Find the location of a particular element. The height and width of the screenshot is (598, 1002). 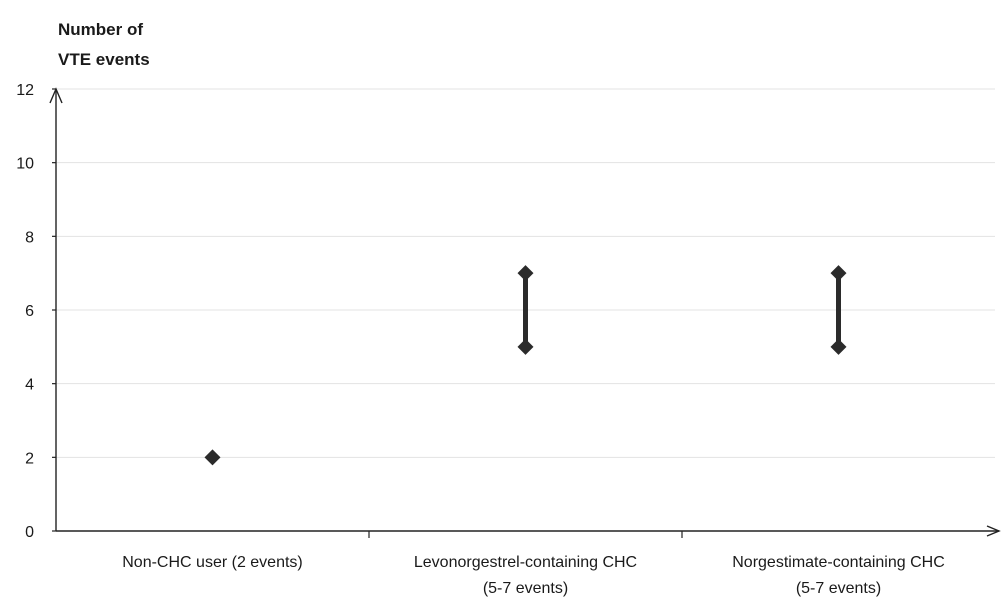

y-tick-label: 6 is located at coordinates (29, 311).